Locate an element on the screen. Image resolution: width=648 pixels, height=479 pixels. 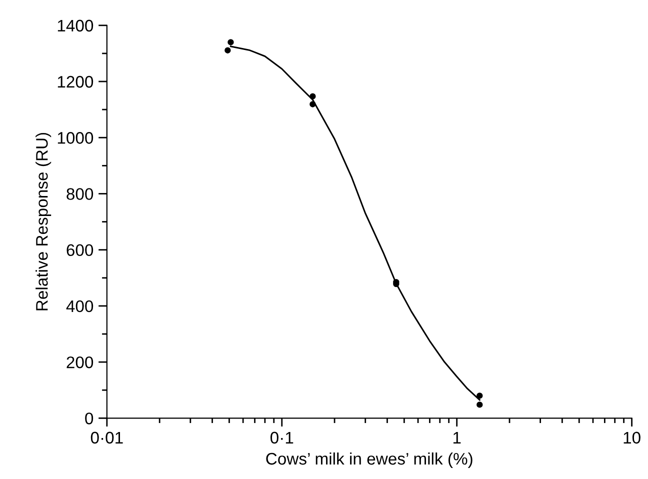
x-tick-label: 0·1 is located at coordinates (282, 438).